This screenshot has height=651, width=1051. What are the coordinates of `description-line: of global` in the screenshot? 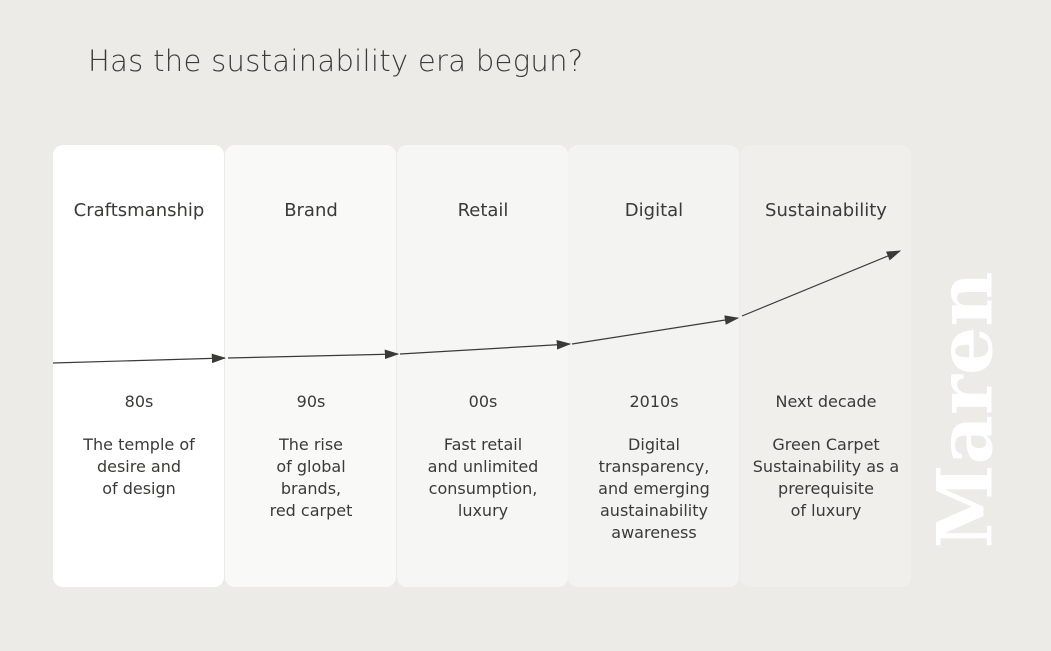 It's located at (311, 466).